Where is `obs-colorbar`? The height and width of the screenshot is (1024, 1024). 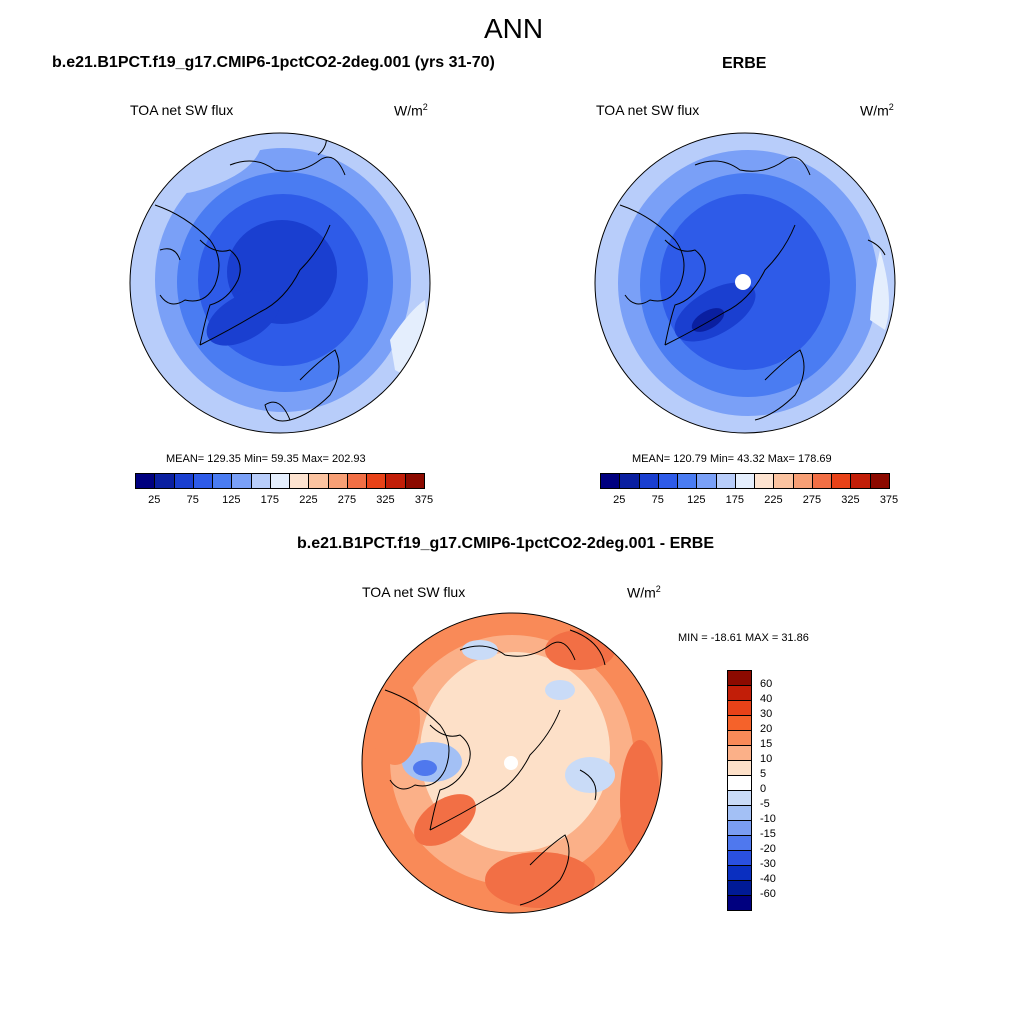
obs-colorbar is located at coordinates (745, 481).